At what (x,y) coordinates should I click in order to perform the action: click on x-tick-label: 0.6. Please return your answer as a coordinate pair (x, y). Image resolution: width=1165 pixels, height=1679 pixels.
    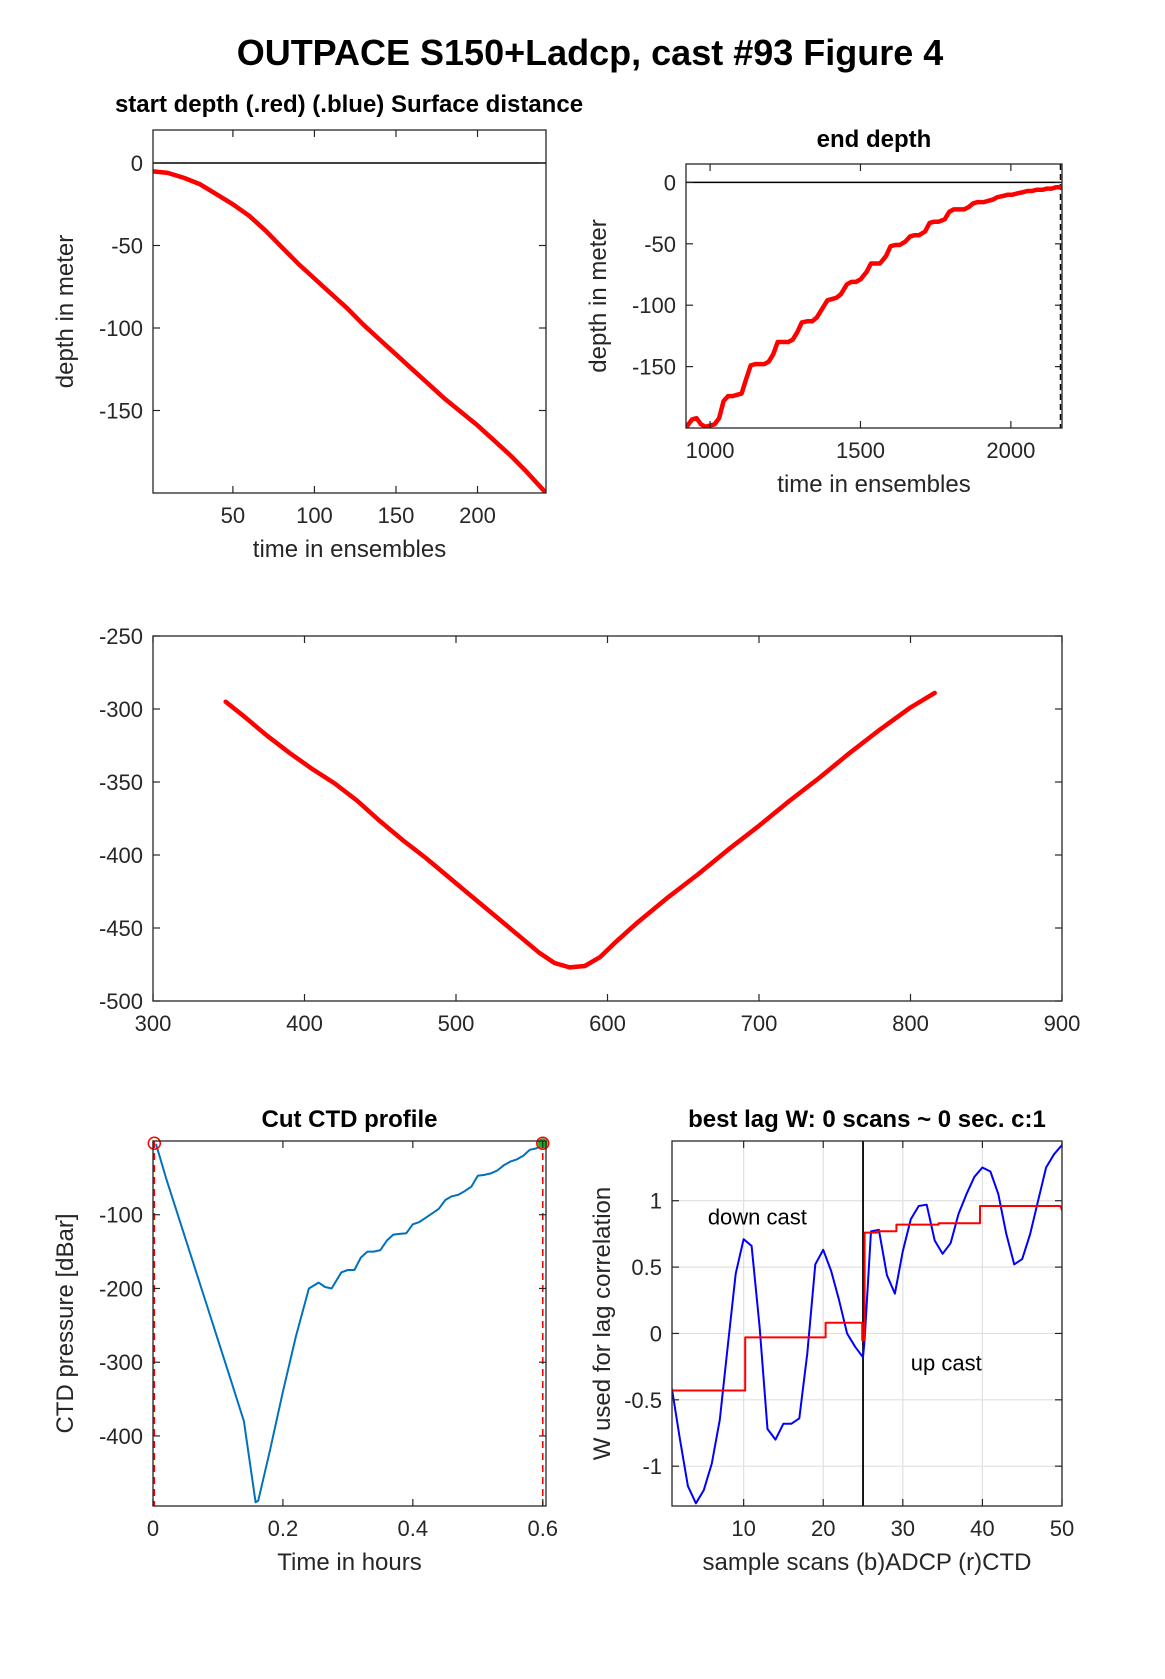
    Looking at the image, I should click on (542, 1528).